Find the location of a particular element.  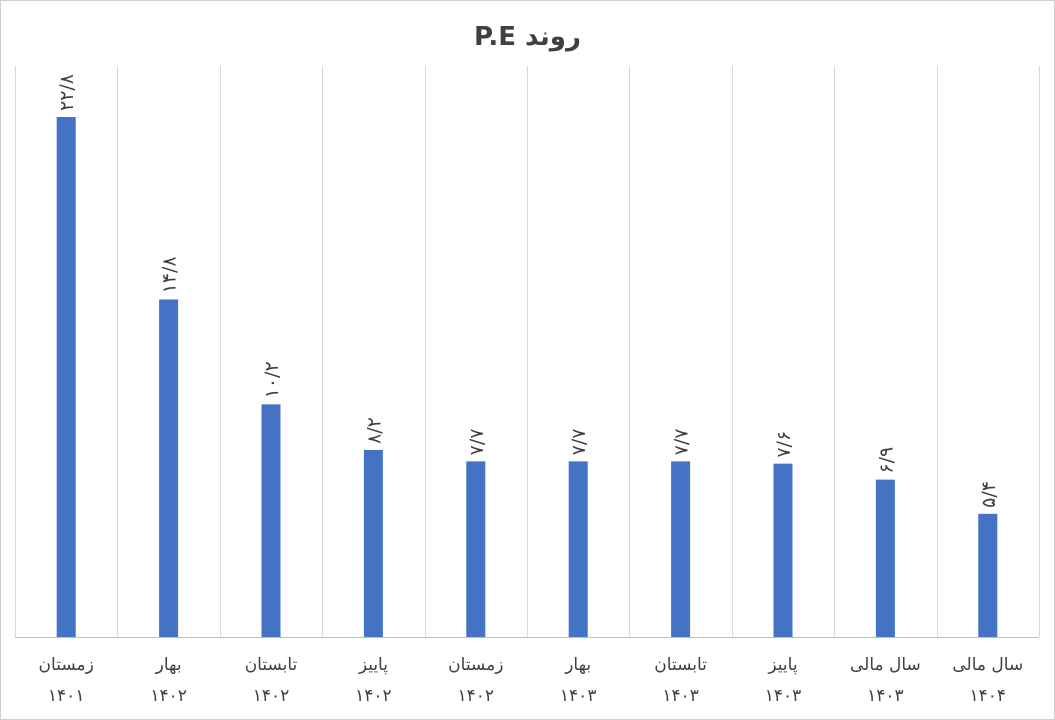

x-tick-label-year: ۱۴۰۴ is located at coordinates (988, 696).